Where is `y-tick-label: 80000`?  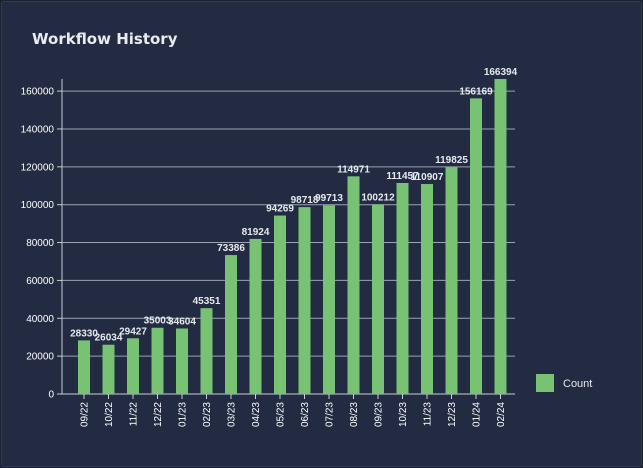 y-tick-label: 80000 is located at coordinates (40, 243).